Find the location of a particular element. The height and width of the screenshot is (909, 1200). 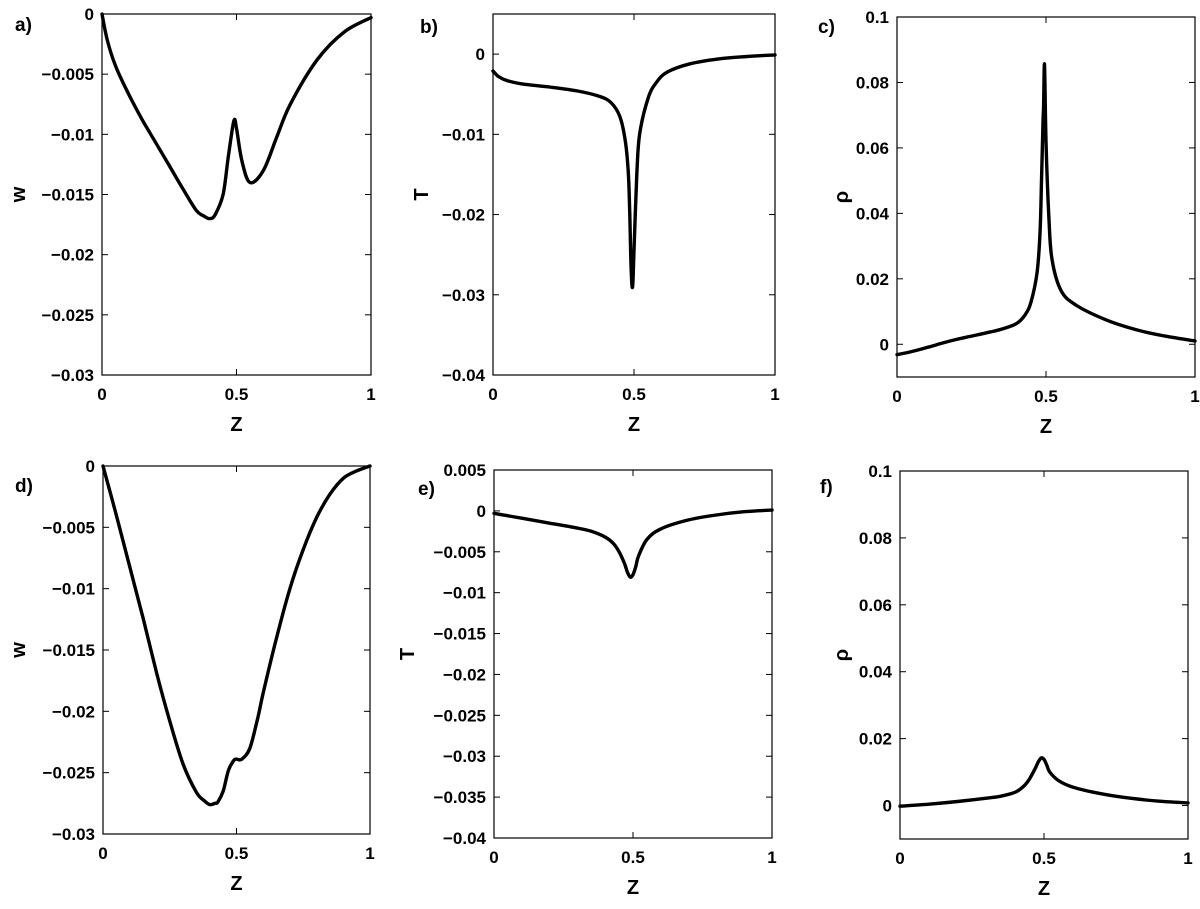

panel-label: a) is located at coordinates (23, 25).